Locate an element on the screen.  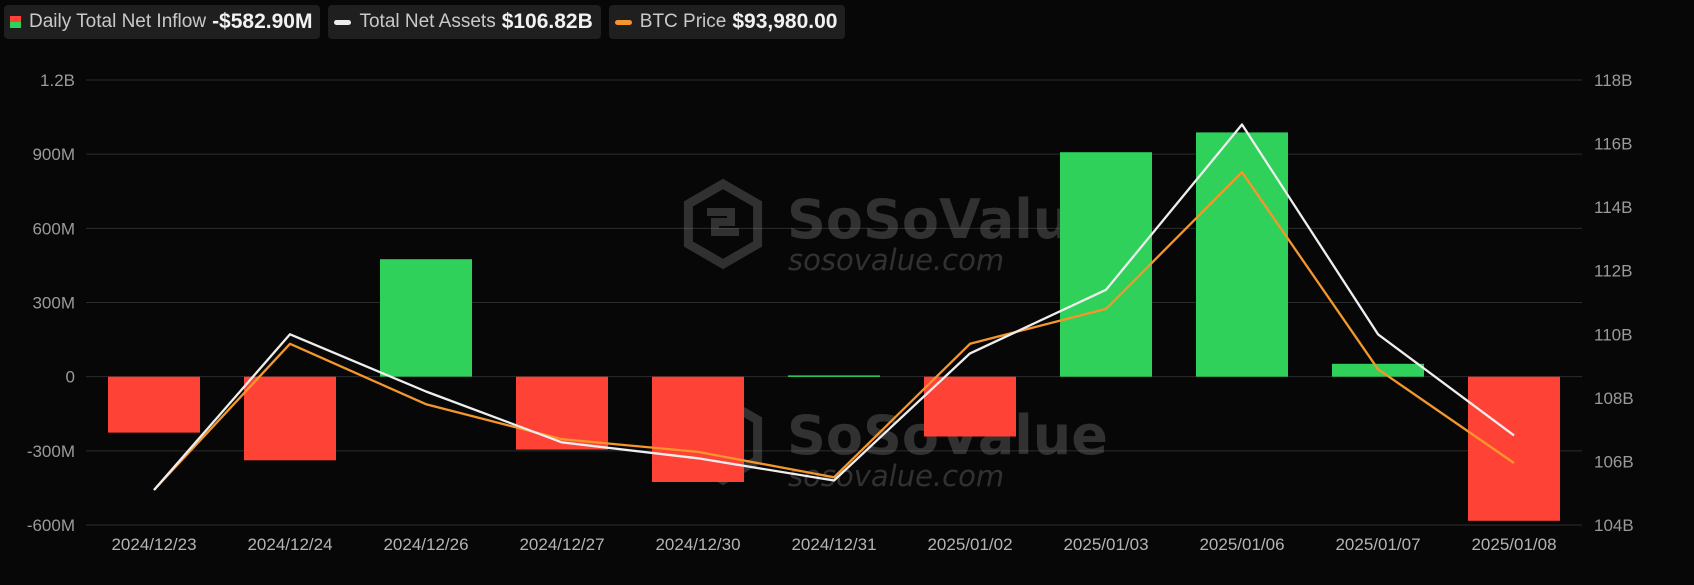
watermark-brand: SoSoValue is located at coordinates (947, 219).